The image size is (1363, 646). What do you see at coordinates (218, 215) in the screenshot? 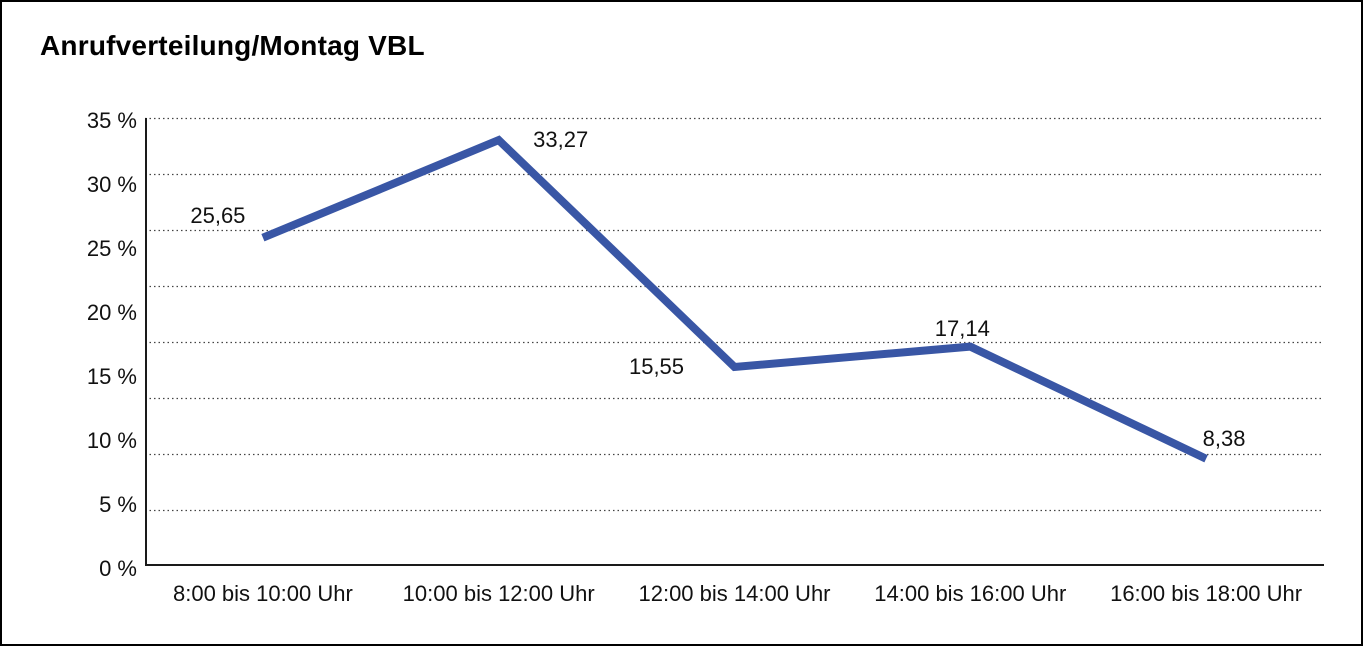
I see `data-point-label: 25,65` at bounding box center [218, 215].